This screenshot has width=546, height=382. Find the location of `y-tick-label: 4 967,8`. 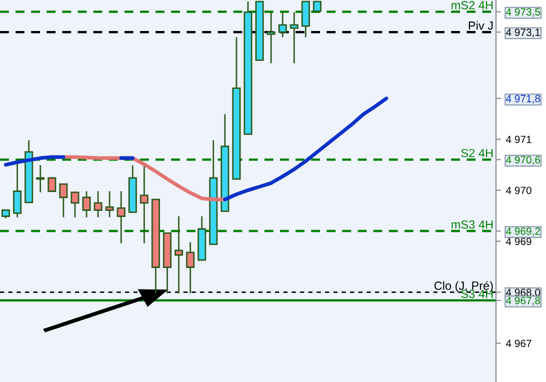

y-tick-label: 4 967,8 is located at coordinates (523, 301).